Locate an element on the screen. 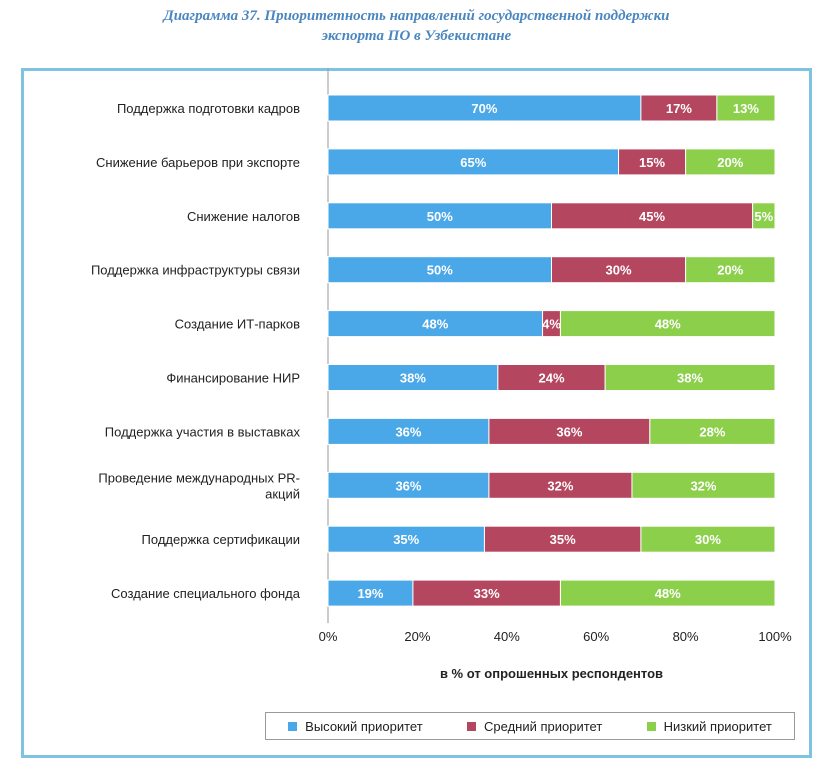  data-label: 13% is located at coordinates (746, 108).